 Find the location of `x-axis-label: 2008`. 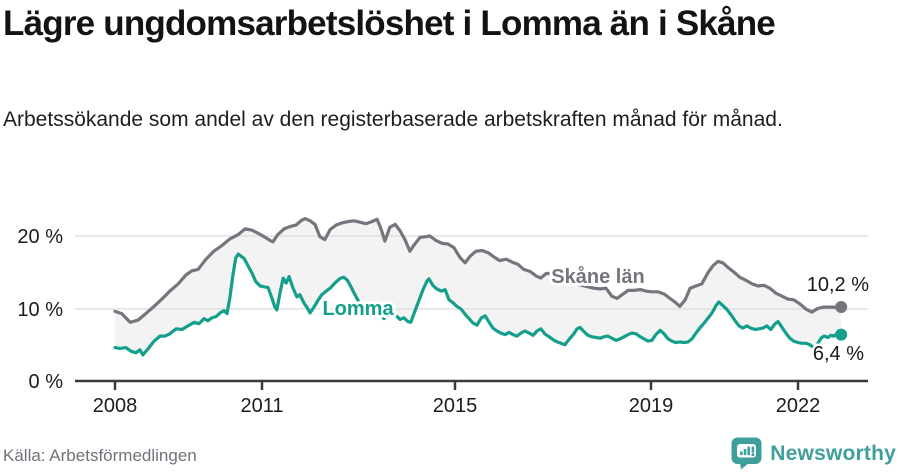

x-axis-label: 2008 is located at coordinates (115, 406).